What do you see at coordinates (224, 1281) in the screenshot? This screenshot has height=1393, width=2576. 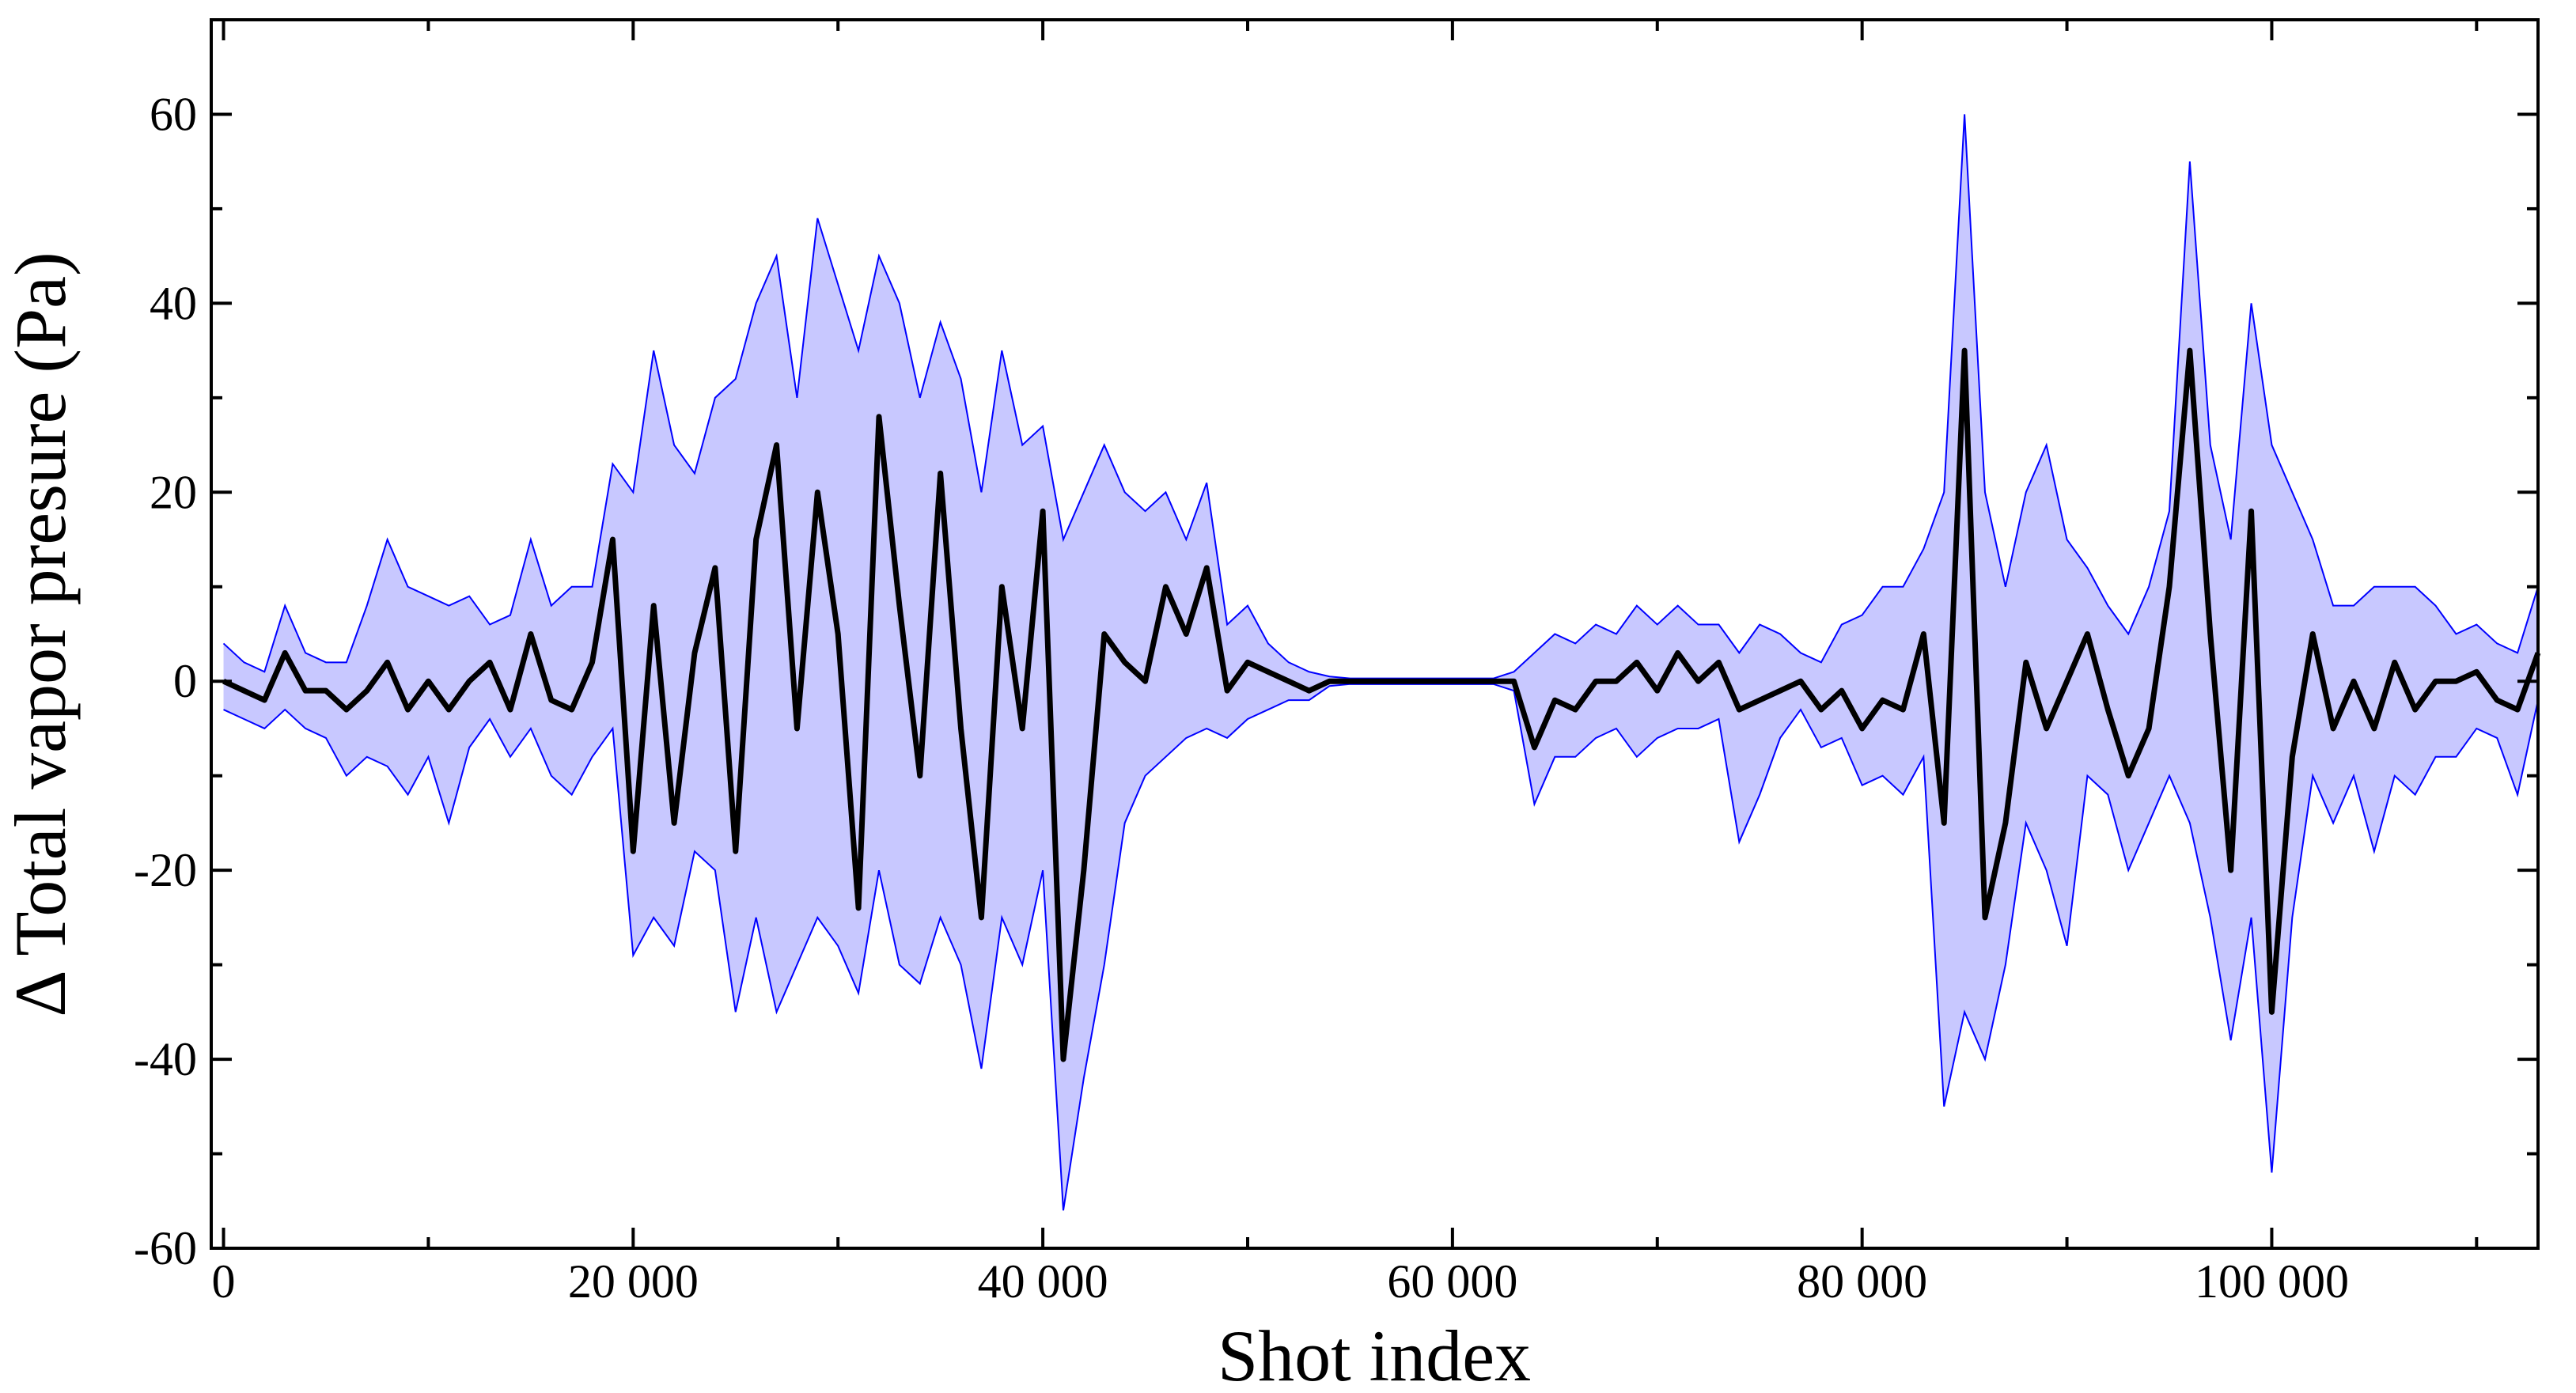 I see `x-tick-label: 0` at bounding box center [224, 1281].